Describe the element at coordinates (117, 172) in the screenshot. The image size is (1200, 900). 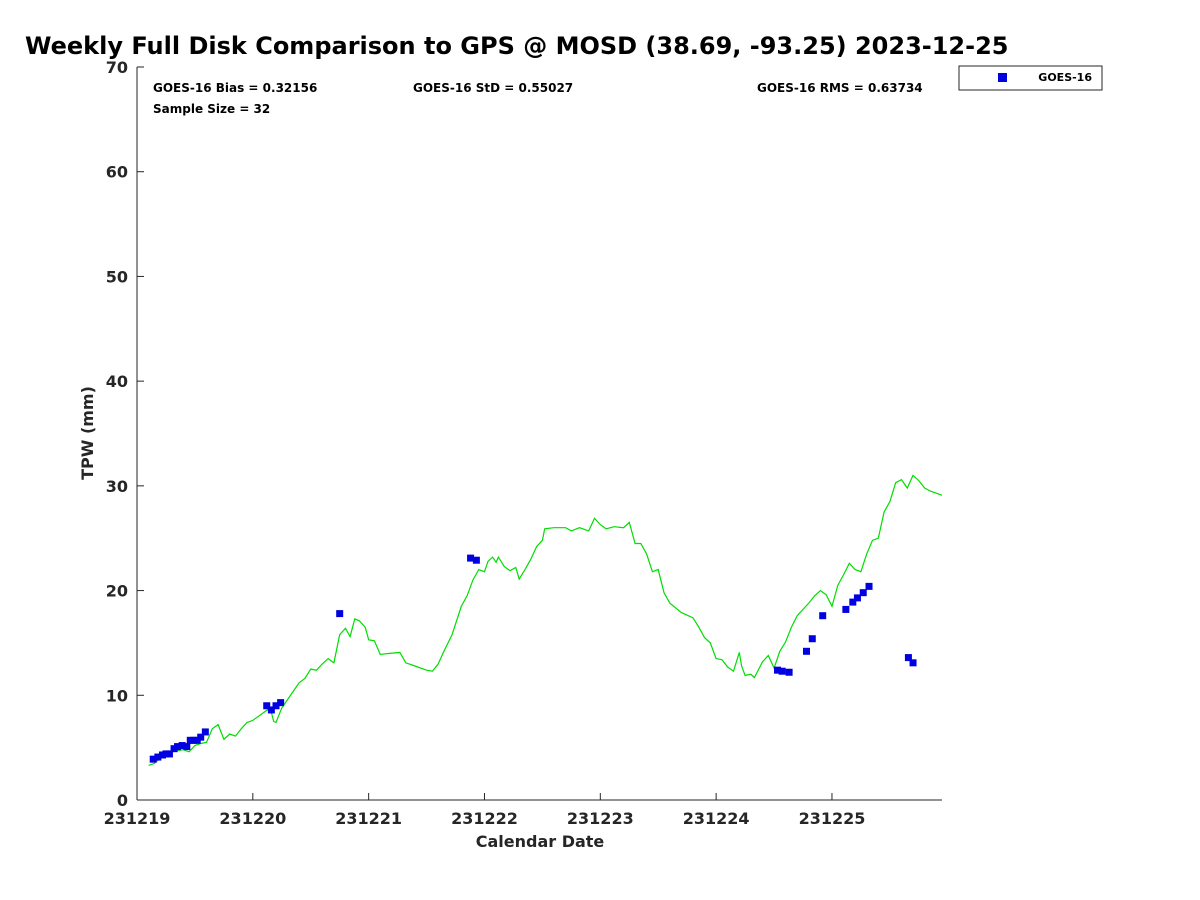
I see `y-tick-label: 60` at that location.